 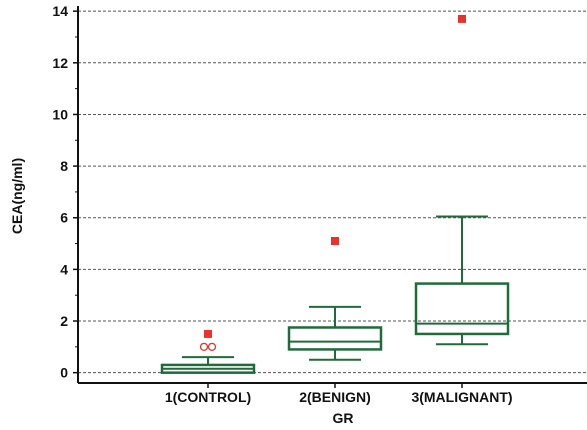 What do you see at coordinates (335, 397) in the screenshot?
I see `x-tick-label-benign: 2(BENIGN)` at bounding box center [335, 397].